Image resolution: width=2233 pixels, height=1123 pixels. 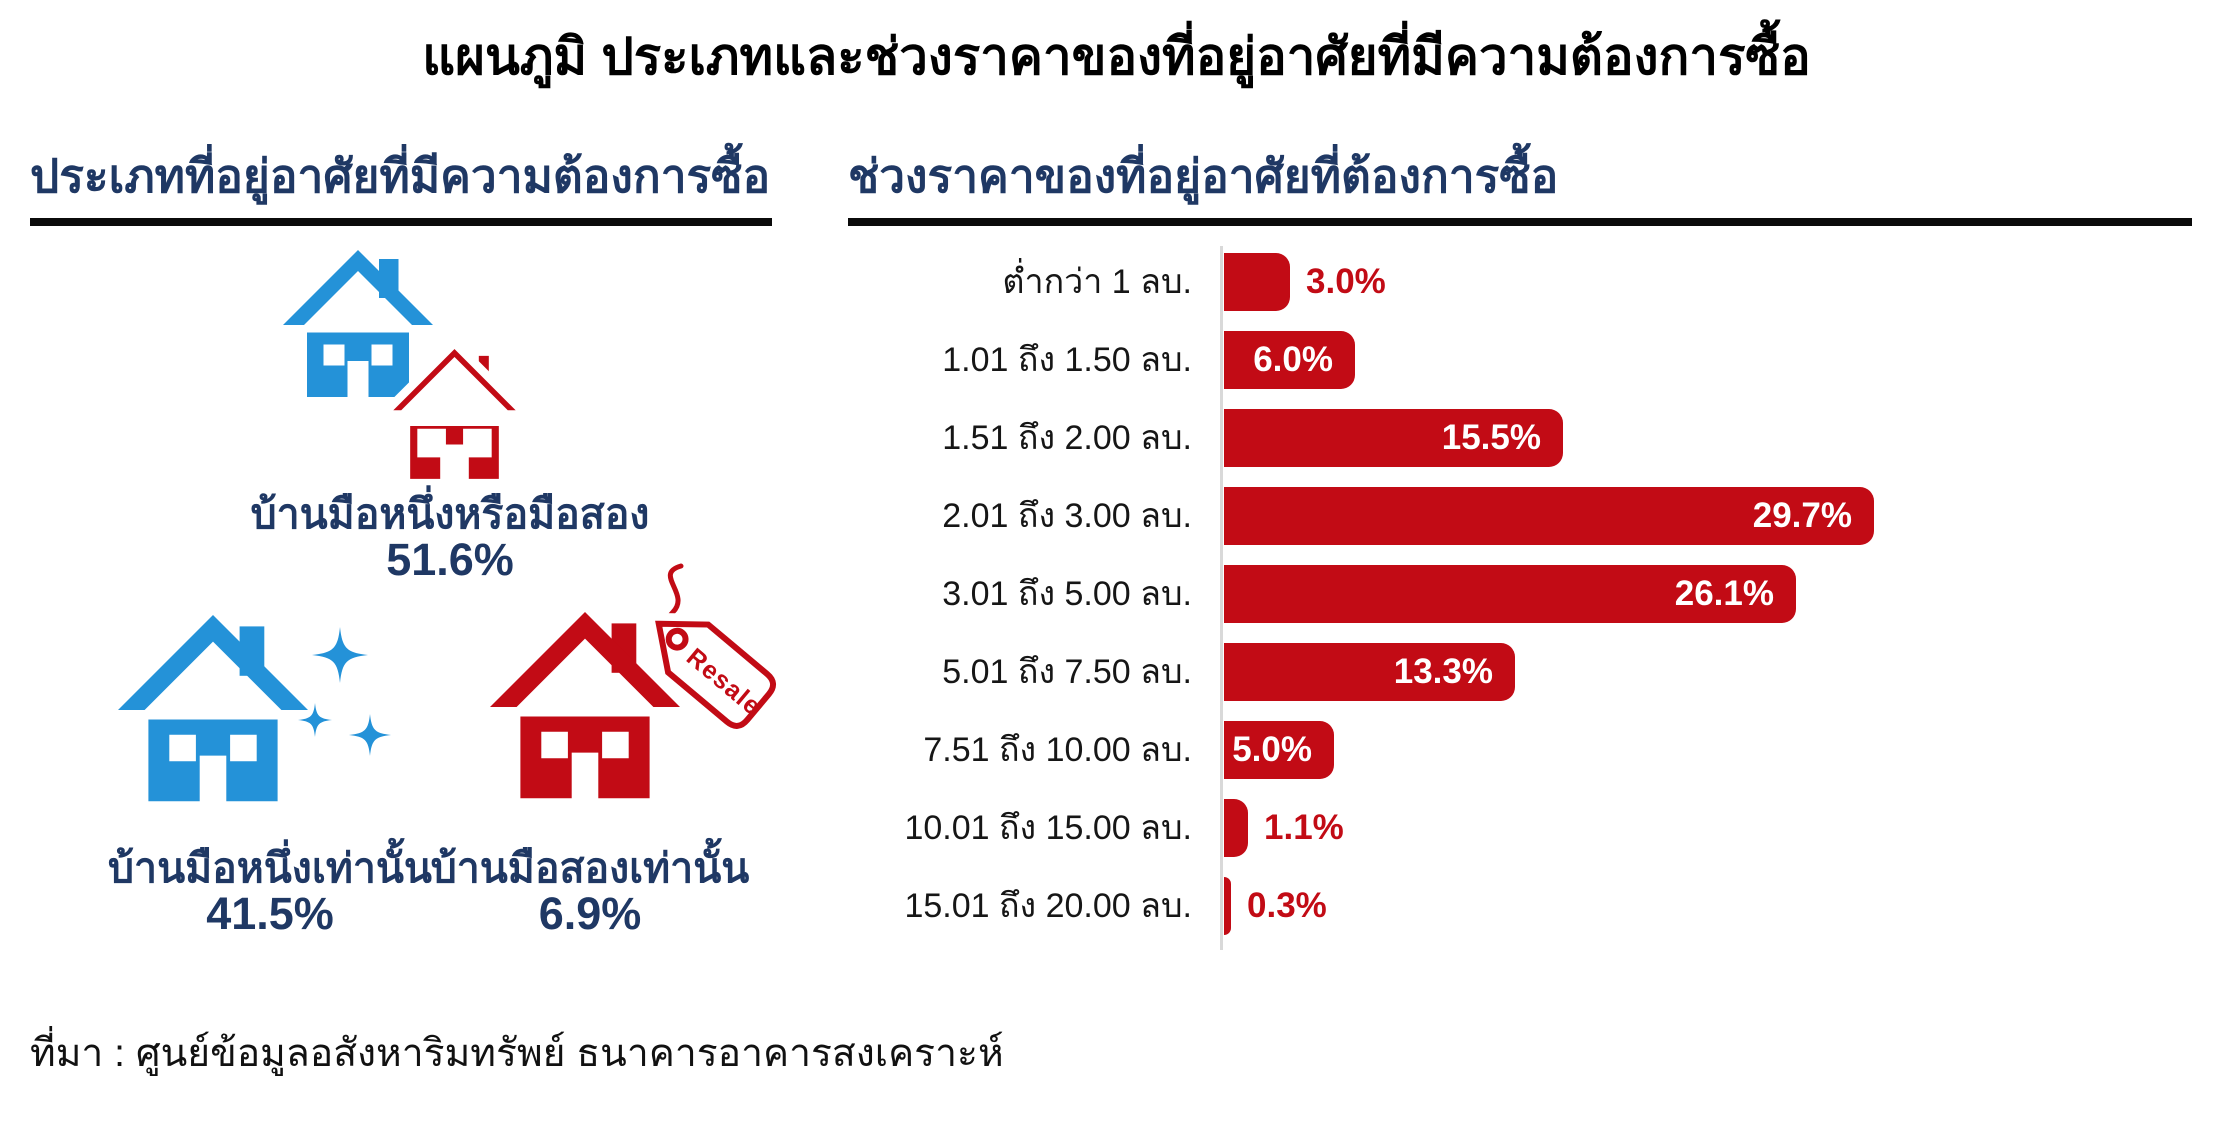 I want to click on type-panel-header: ประเภทที่อยู่อาศัยที่มีความต้องการซื้อ, so click(x=400, y=176).